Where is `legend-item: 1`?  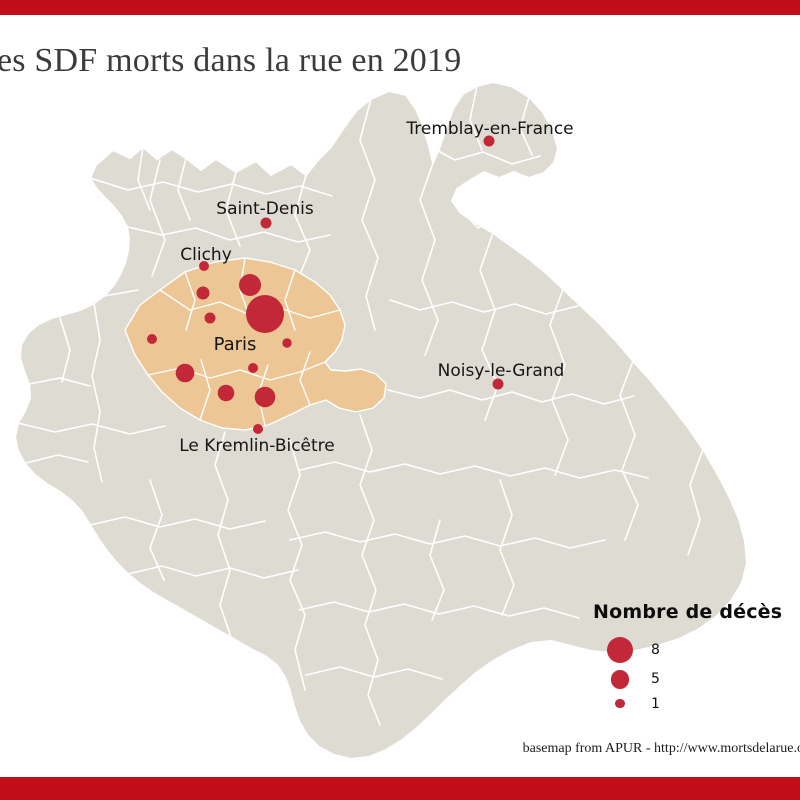
legend-item: 1 is located at coordinates (693, 704).